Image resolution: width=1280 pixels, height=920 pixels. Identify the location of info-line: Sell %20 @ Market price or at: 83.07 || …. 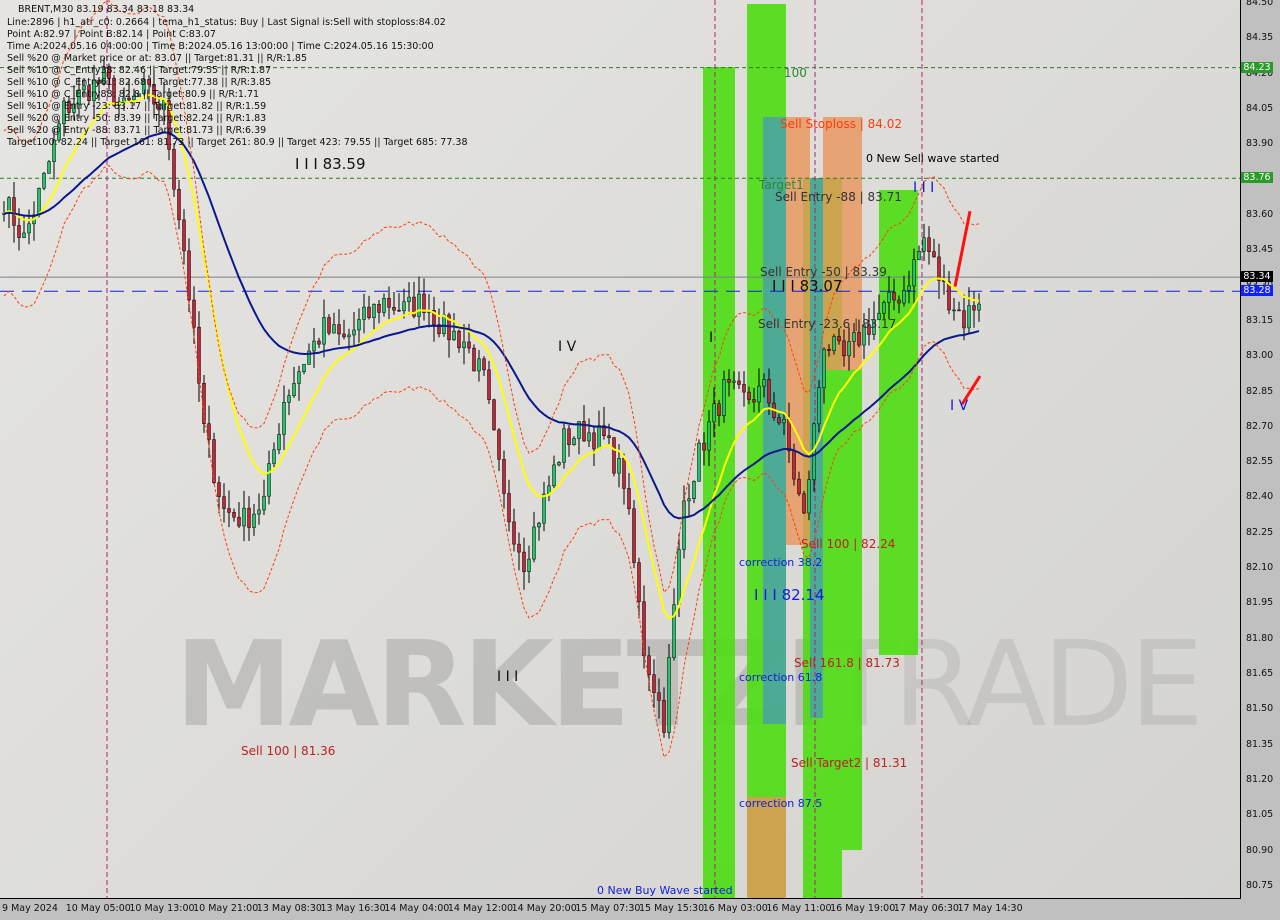
(157, 58).